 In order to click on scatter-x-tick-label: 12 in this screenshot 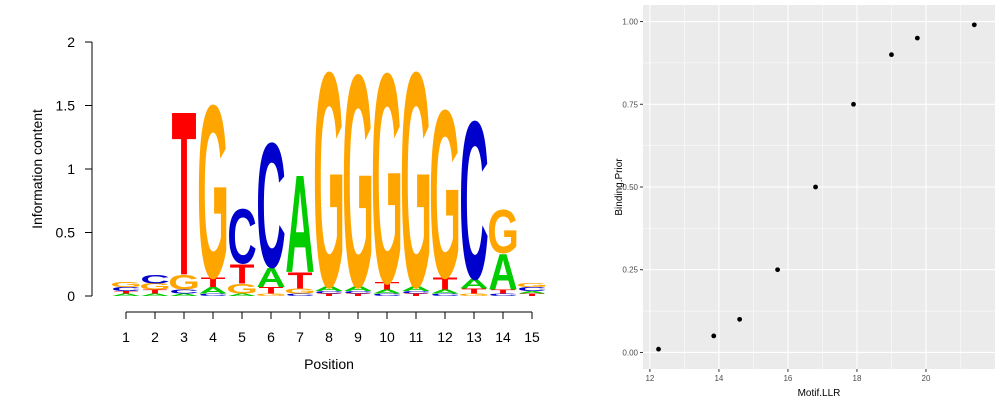, I will do `click(649, 378)`.